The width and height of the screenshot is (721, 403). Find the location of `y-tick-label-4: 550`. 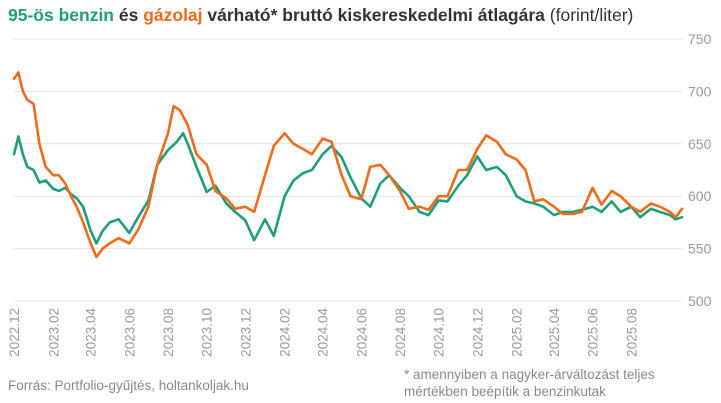

y-tick-label-4: 550 is located at coordinates (700, 249).